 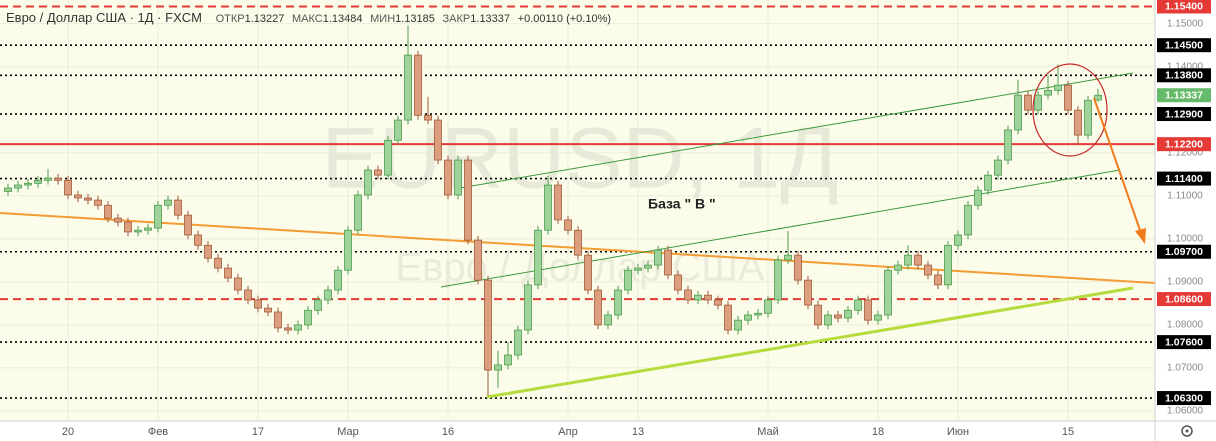 I want to click on level-label: 1.15400, so click(x=1184, y=7).